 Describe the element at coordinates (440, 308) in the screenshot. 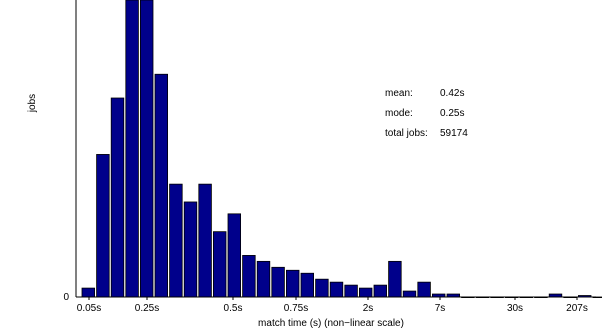

I see `x-tick-label-5: 7s` at that location.